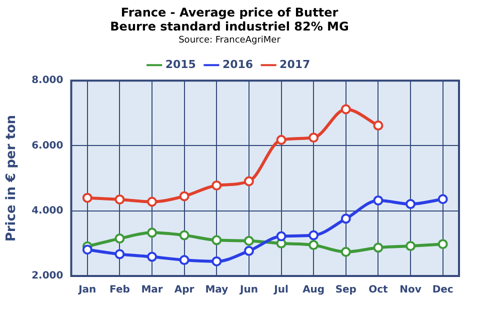 The image size is (479, 322). I want to click on y-tick-label: 4.000, so click(48, 210).